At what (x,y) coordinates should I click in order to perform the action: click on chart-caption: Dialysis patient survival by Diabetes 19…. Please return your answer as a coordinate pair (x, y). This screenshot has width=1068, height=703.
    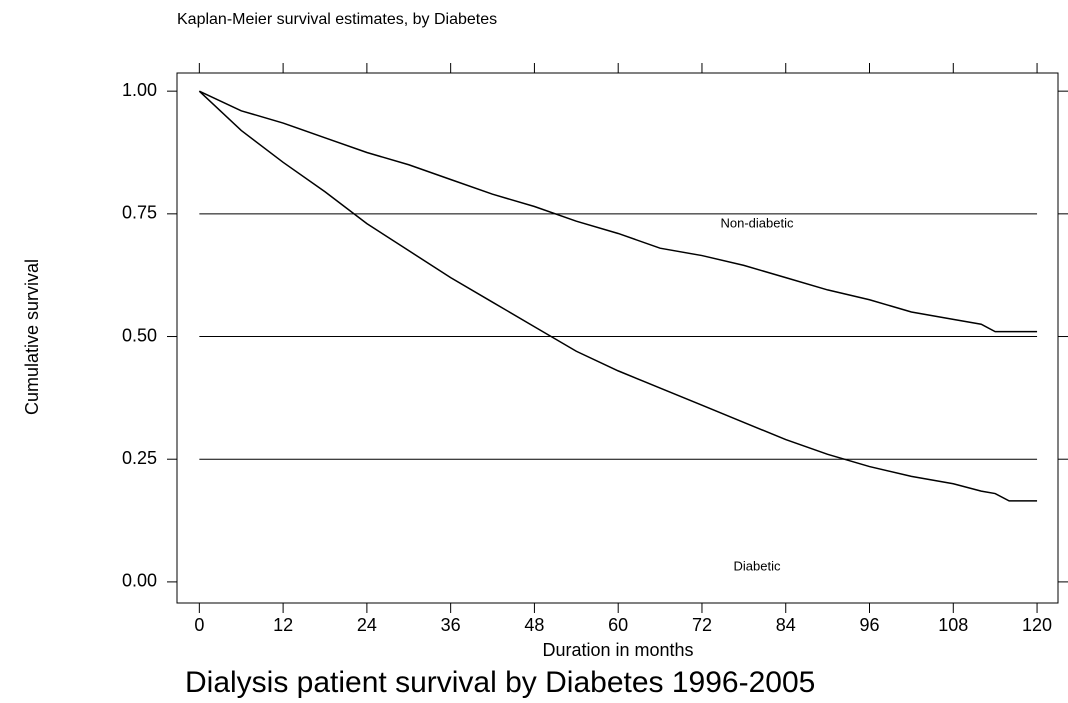
    Looking at the image, I should click on (500, 682).